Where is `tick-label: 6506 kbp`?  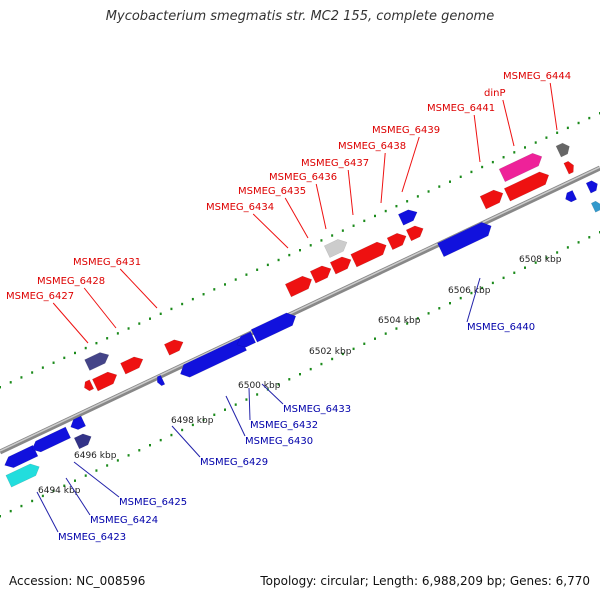 tick-label: 6506 kbp is located at coordinates (469, 291).